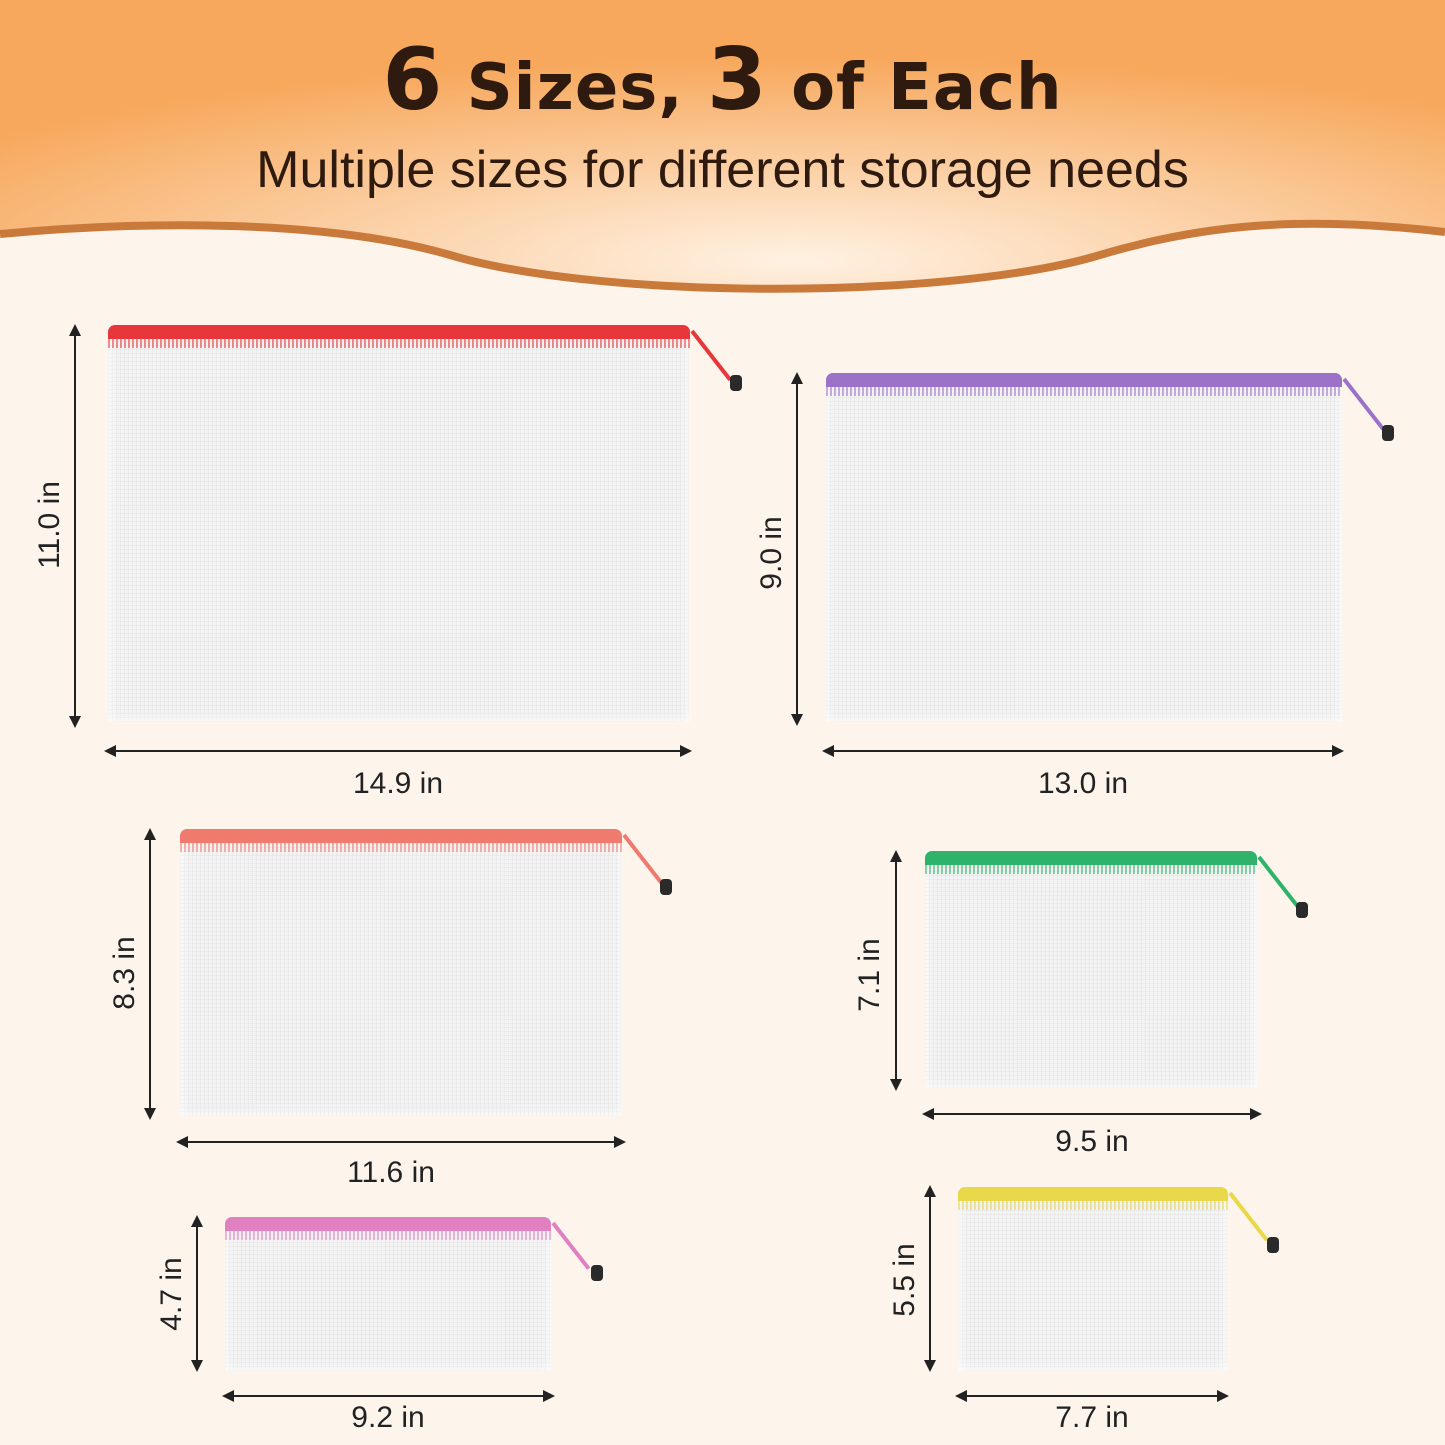  What do you see at coordinates (1092, 1141) in the screenshot?
I see `width-label: 9.5 in` at bounding box center [1092, 1141].